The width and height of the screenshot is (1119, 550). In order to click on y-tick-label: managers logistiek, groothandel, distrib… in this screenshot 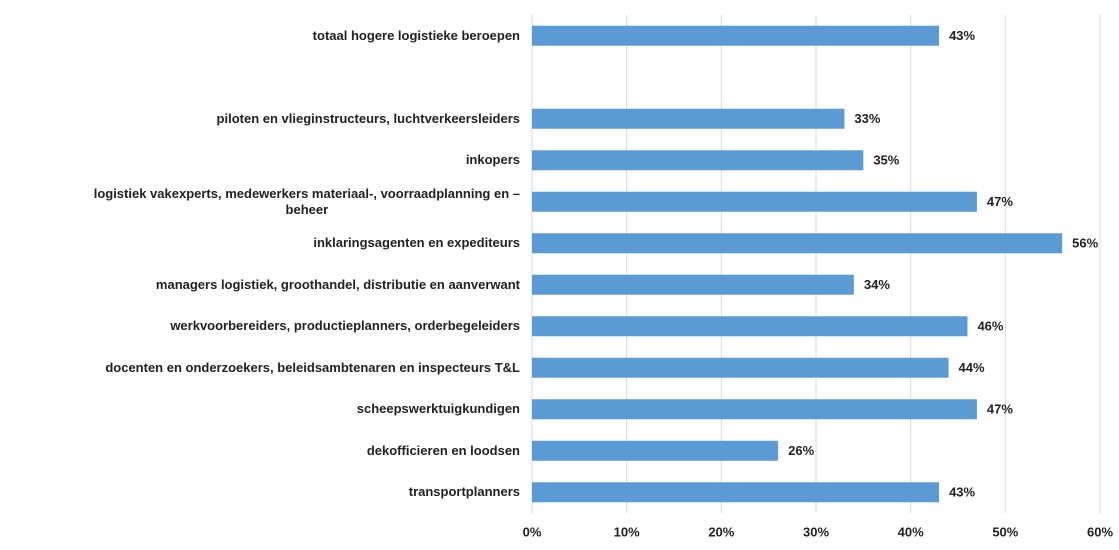, I will do `click(260, 285)`.